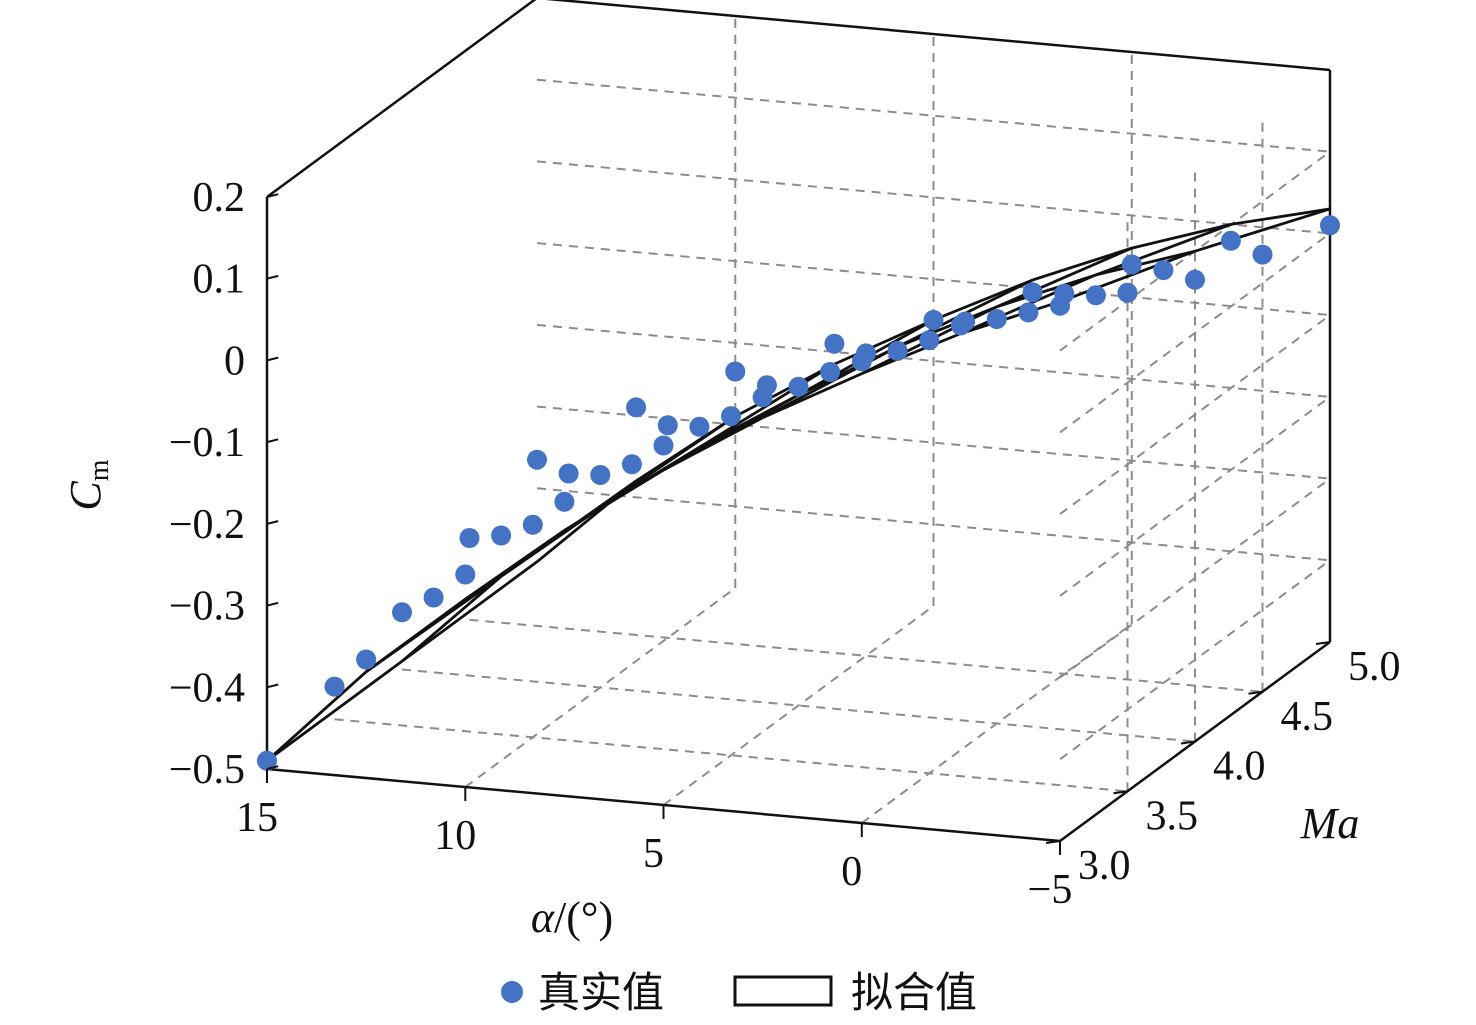 Image resolution: width=1476 pixels, height=1025 pixels. Describe the element at coordinates (1307, 717) in the screenshot. I see `ma-tick-label: 4.5` at that location.